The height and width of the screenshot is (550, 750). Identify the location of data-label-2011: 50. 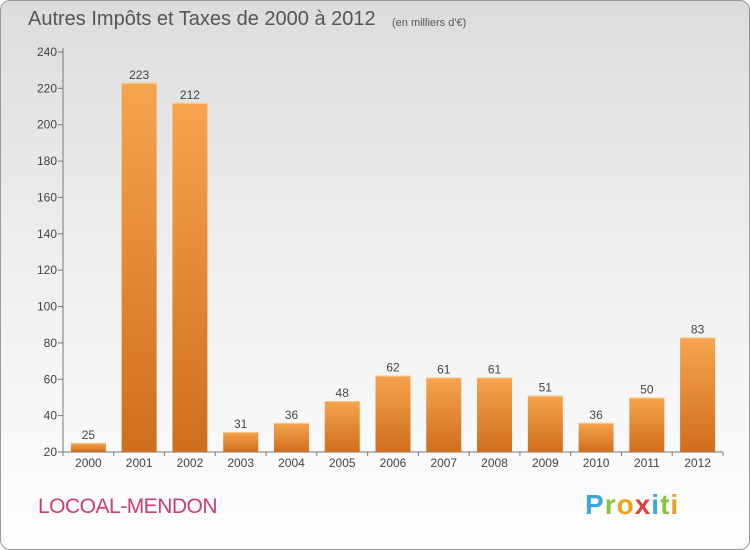
(647, 389).